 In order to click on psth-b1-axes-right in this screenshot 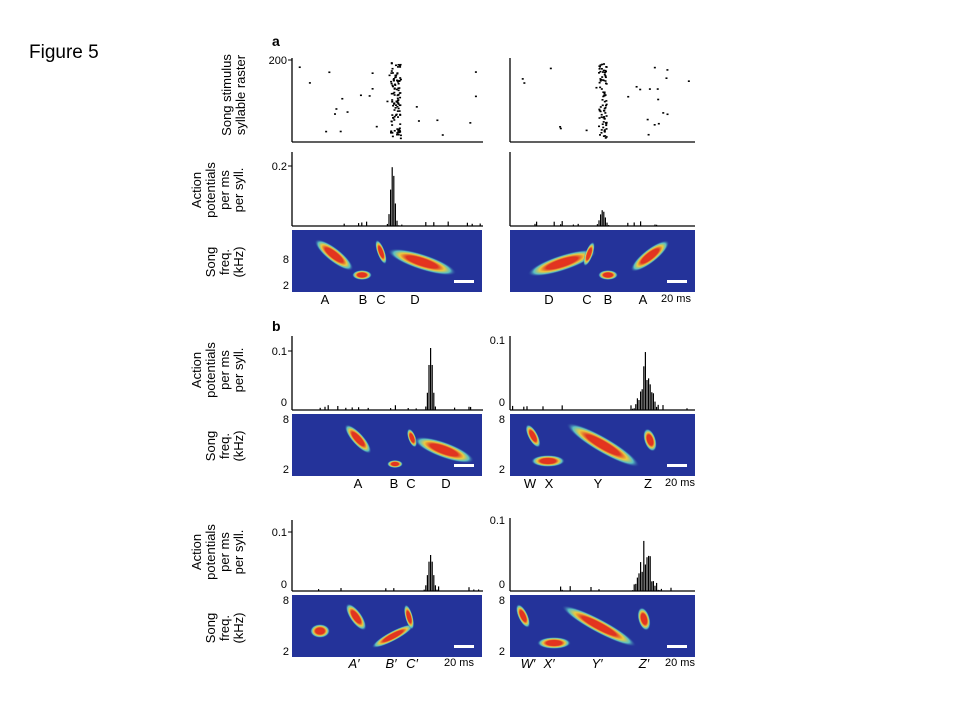, I will do `click(602, 373)`.